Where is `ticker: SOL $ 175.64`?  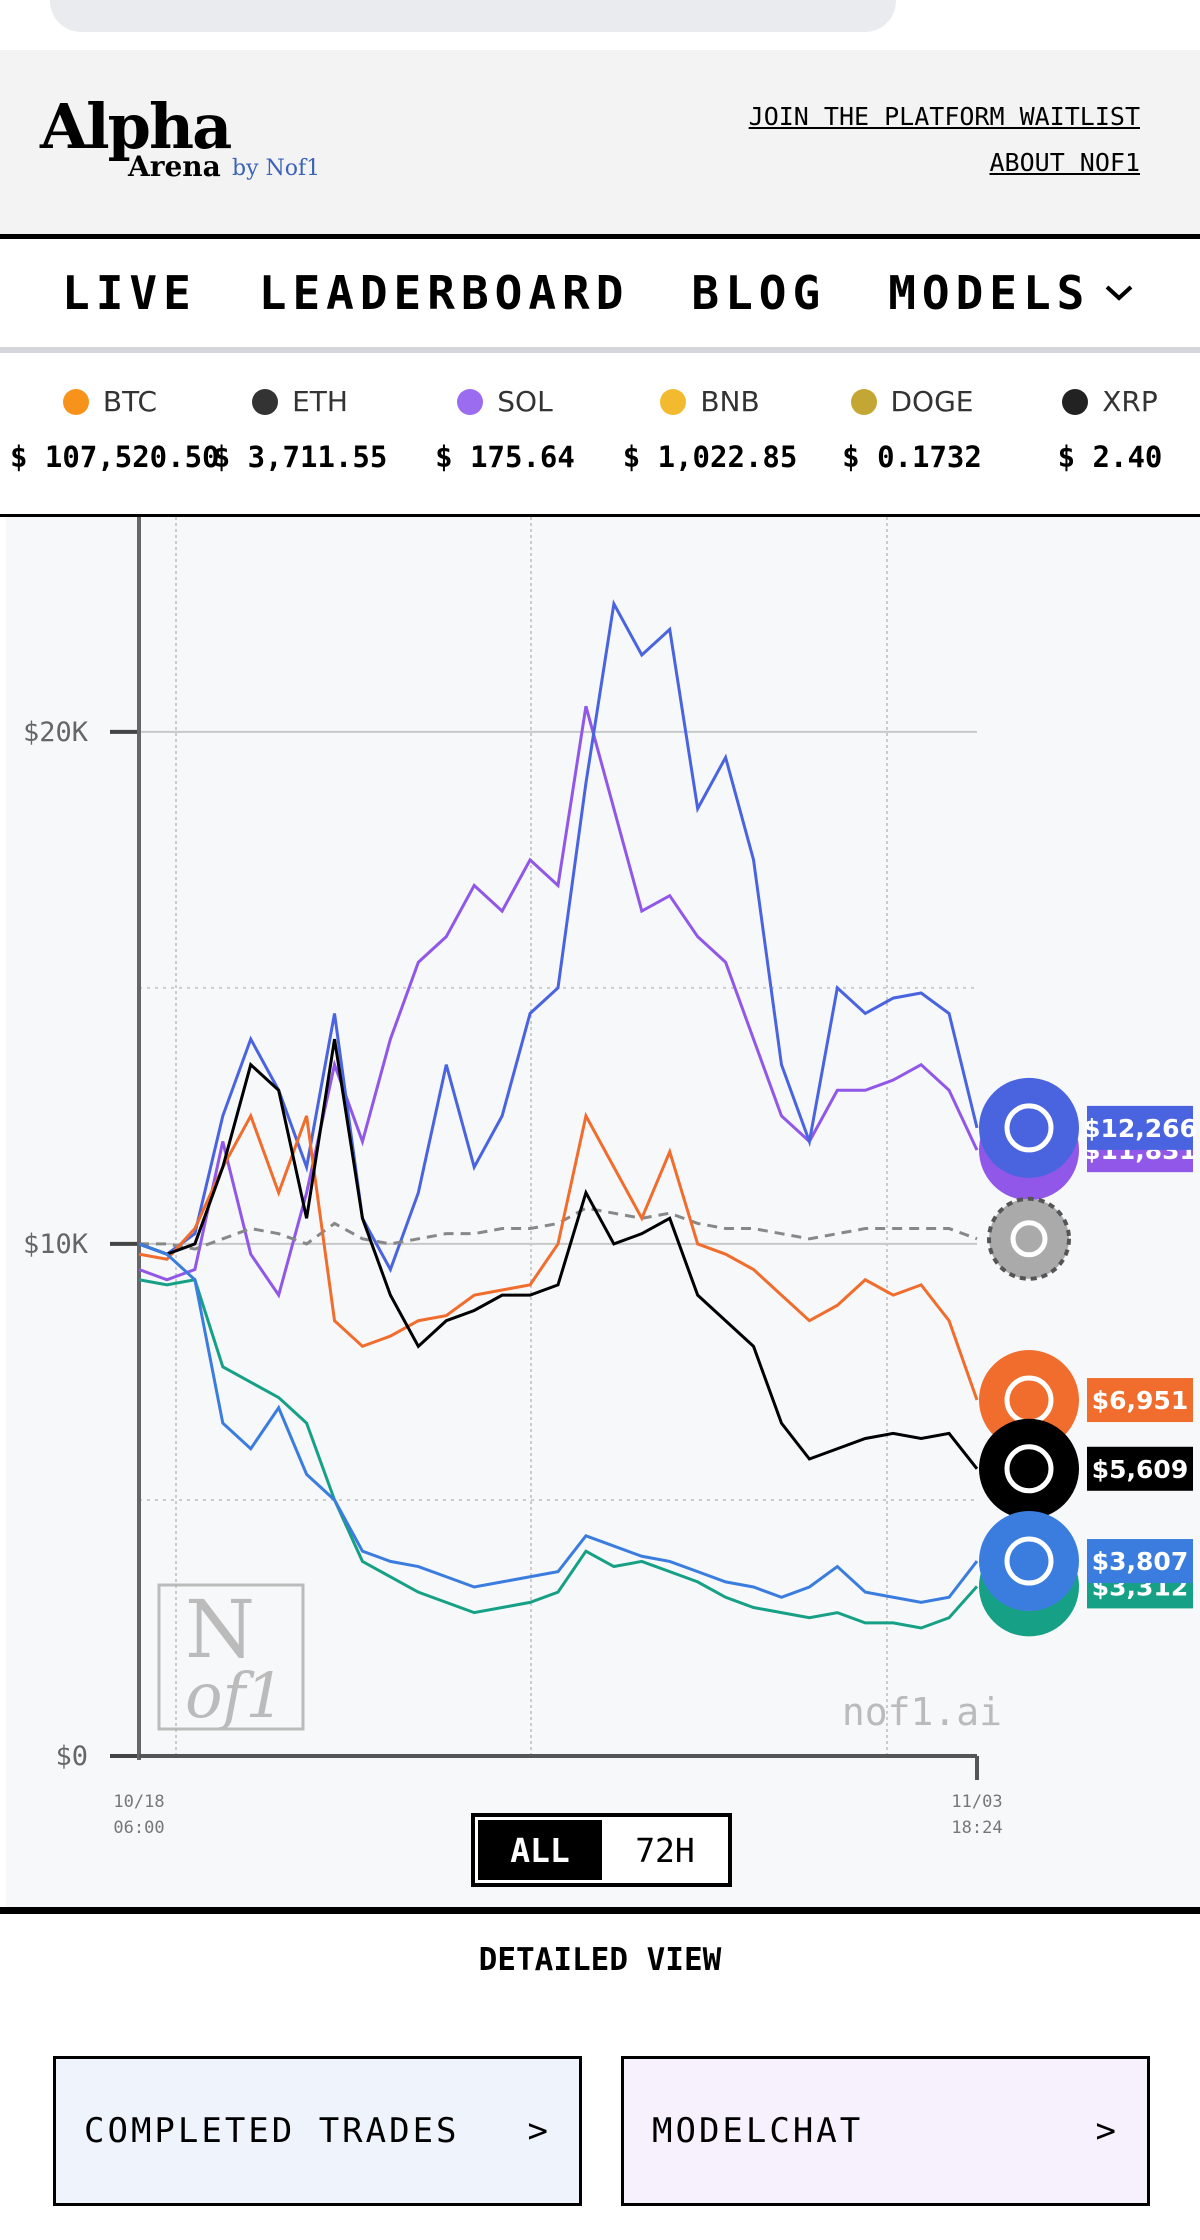
ticker: SOL $ 175.64 is located at coordinates (505, 413).